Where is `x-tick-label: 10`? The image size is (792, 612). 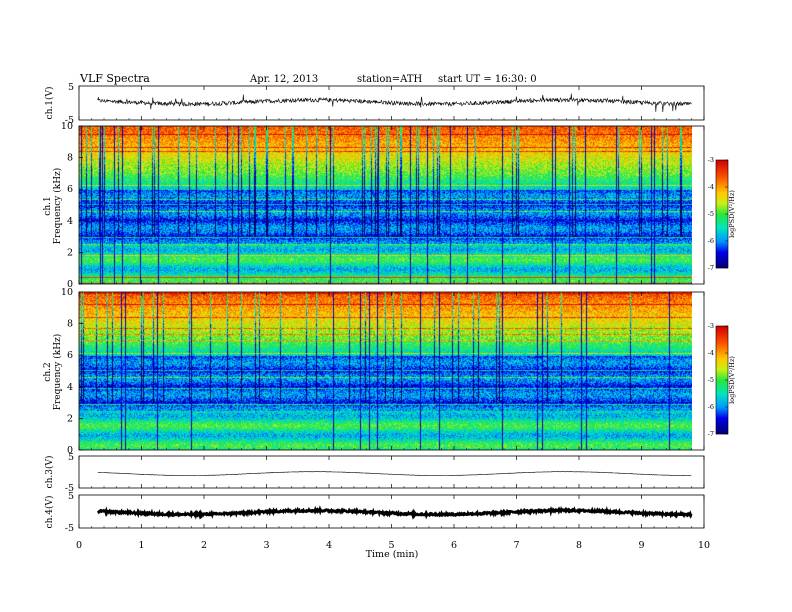 x-tick-label: 10 is located at coordinates (704, 545).